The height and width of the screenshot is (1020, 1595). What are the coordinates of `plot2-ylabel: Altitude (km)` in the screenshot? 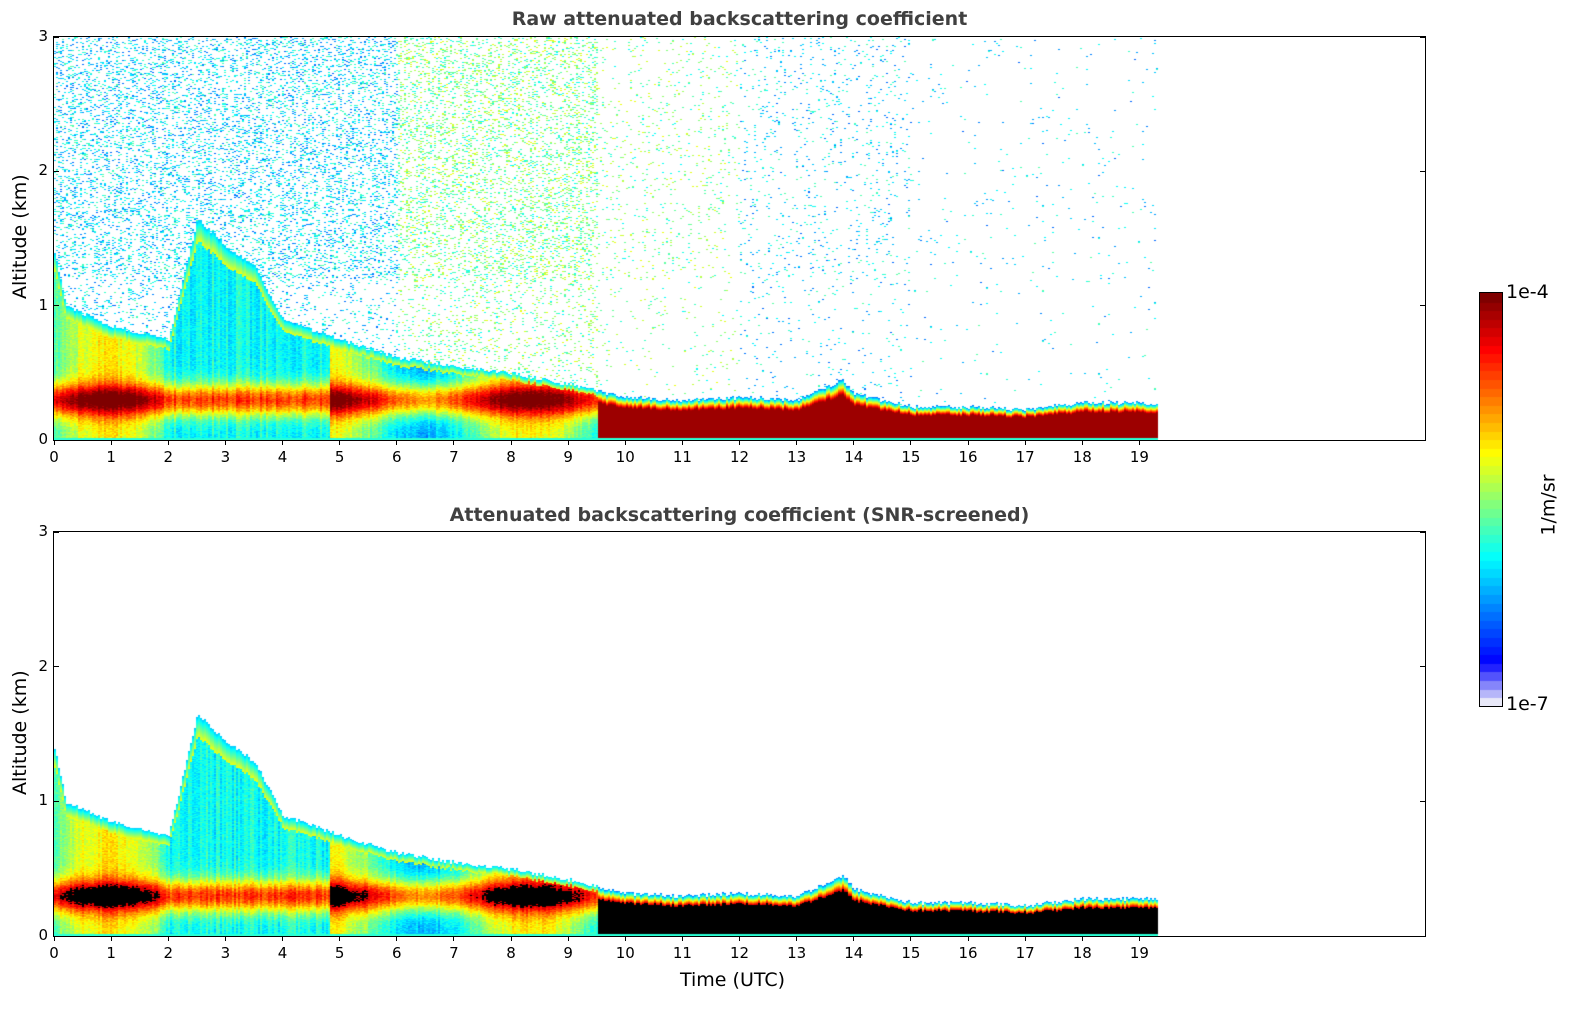 It's located at (20, 732).